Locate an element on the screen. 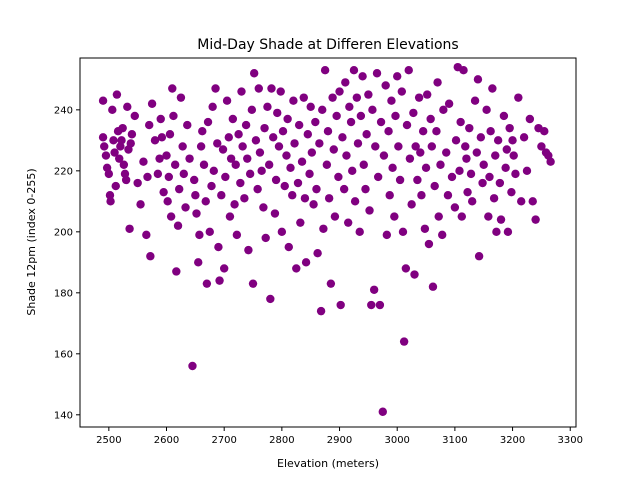 The image size is (640, 480). y-tick-label: 140 is located at coordinates (63, 415).